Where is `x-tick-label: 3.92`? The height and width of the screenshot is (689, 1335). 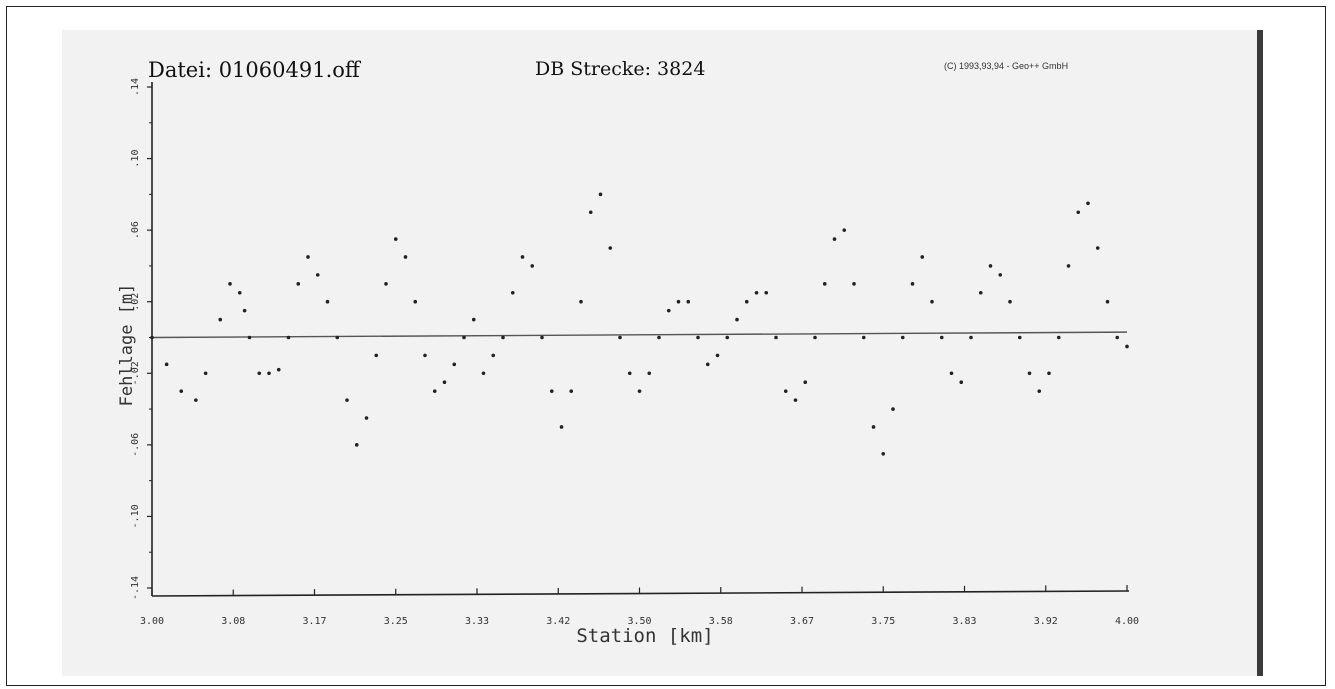
x-tick-label: 3.92 is located at coordinates (1046, 621).